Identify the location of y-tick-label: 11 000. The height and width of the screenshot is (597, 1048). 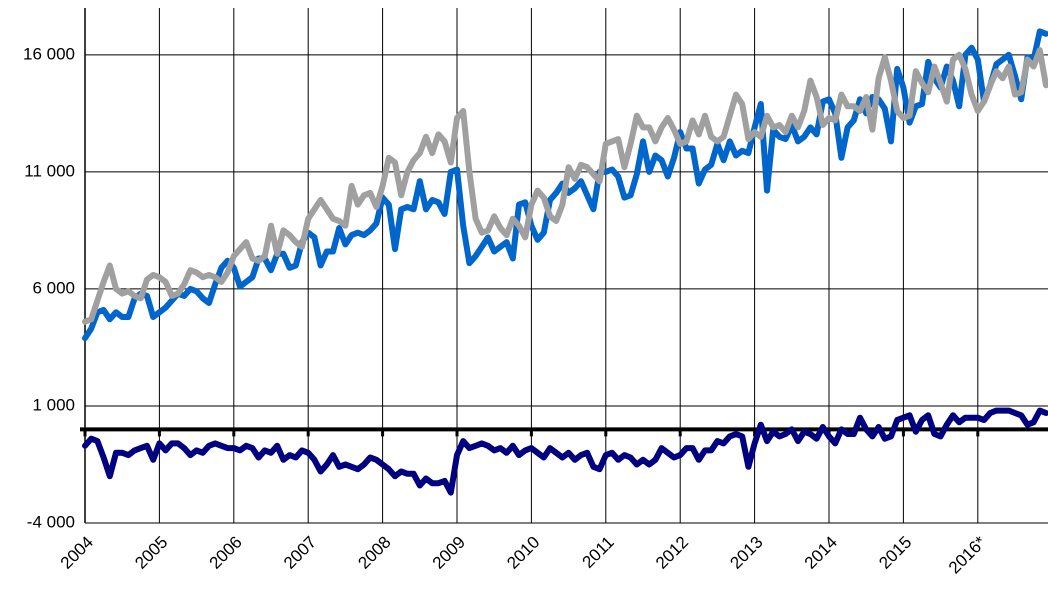
(49, 170).